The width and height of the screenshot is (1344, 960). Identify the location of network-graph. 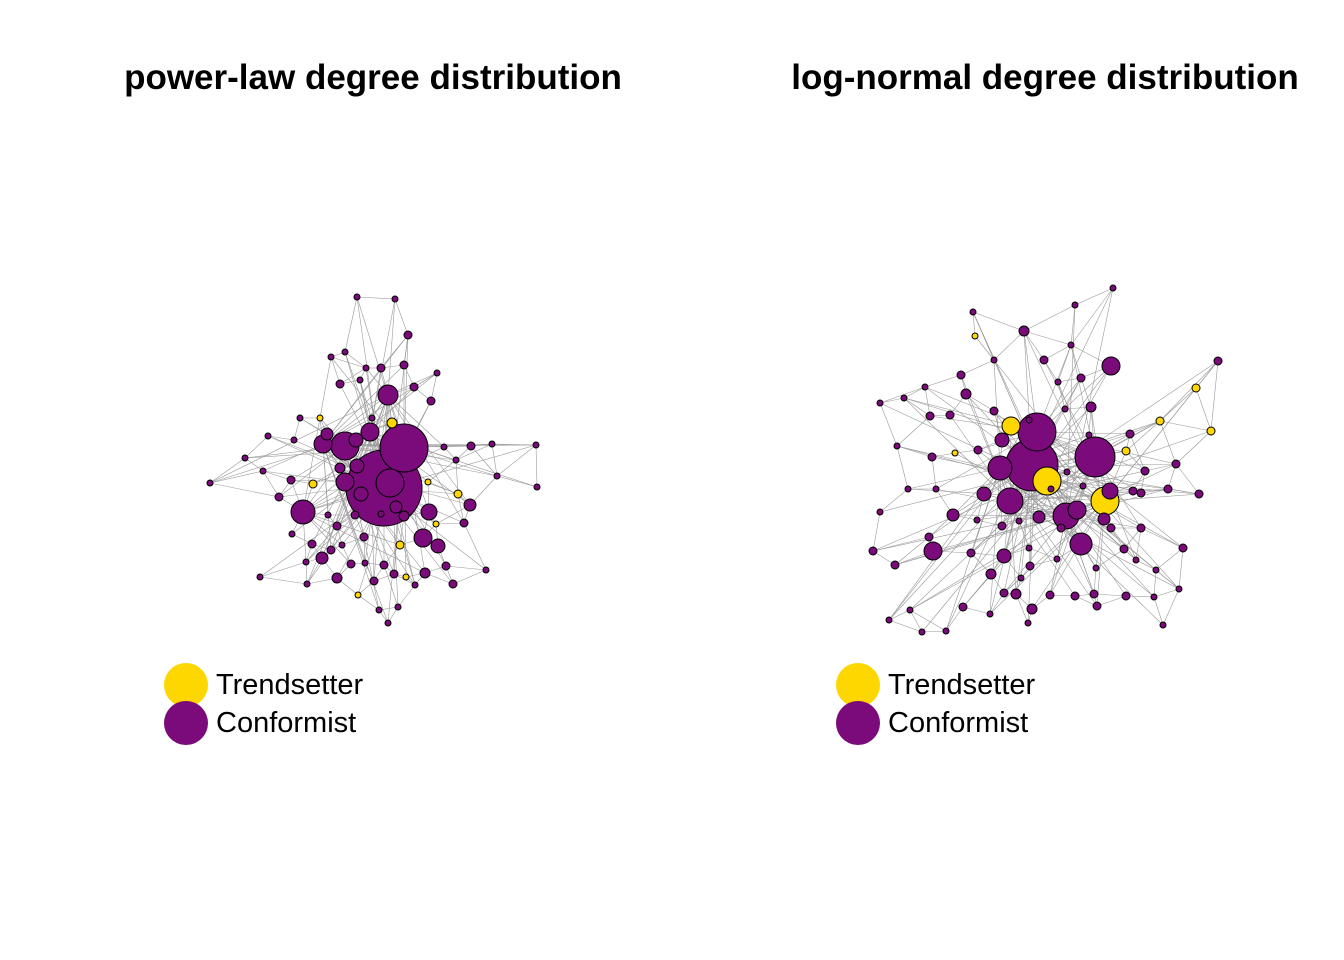
(1045, 460).